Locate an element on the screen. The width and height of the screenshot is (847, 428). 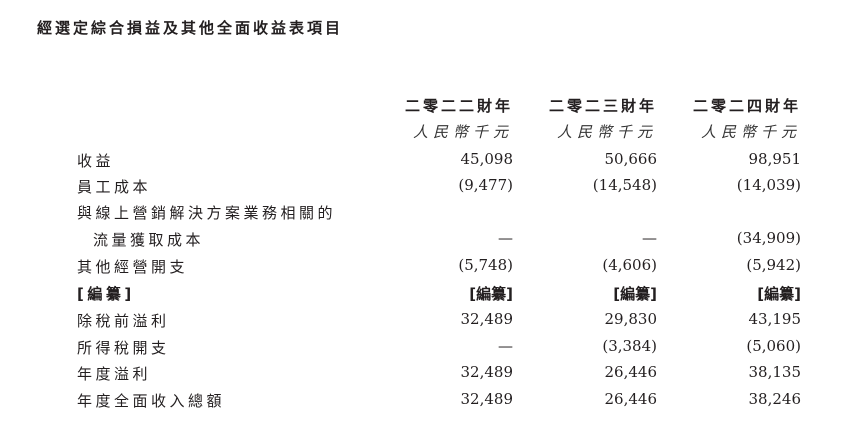
column-unit-2023: 人民幣千元 is located at coordinates (606, 132).